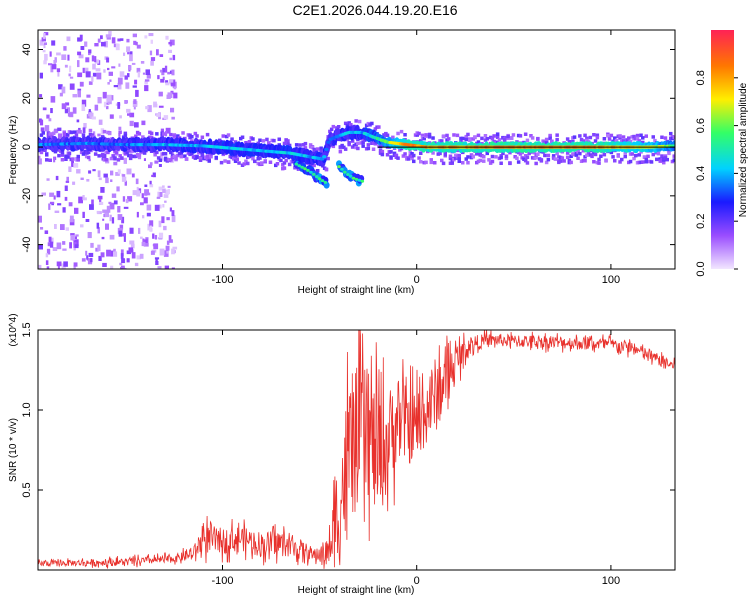  What do you see at coordinates (27, 329) in the screenshot?
I see `y-tick-label: 1.5` at bounding box center [27, 329].